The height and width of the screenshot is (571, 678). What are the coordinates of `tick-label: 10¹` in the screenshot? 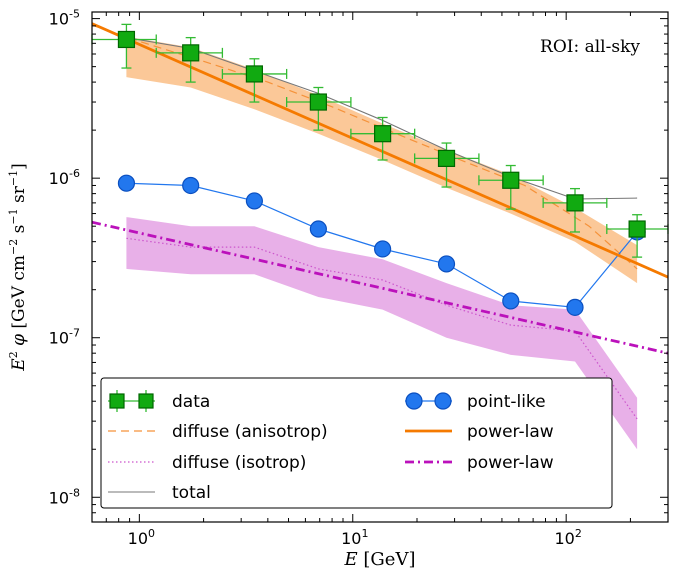 It's located at (354, 537).